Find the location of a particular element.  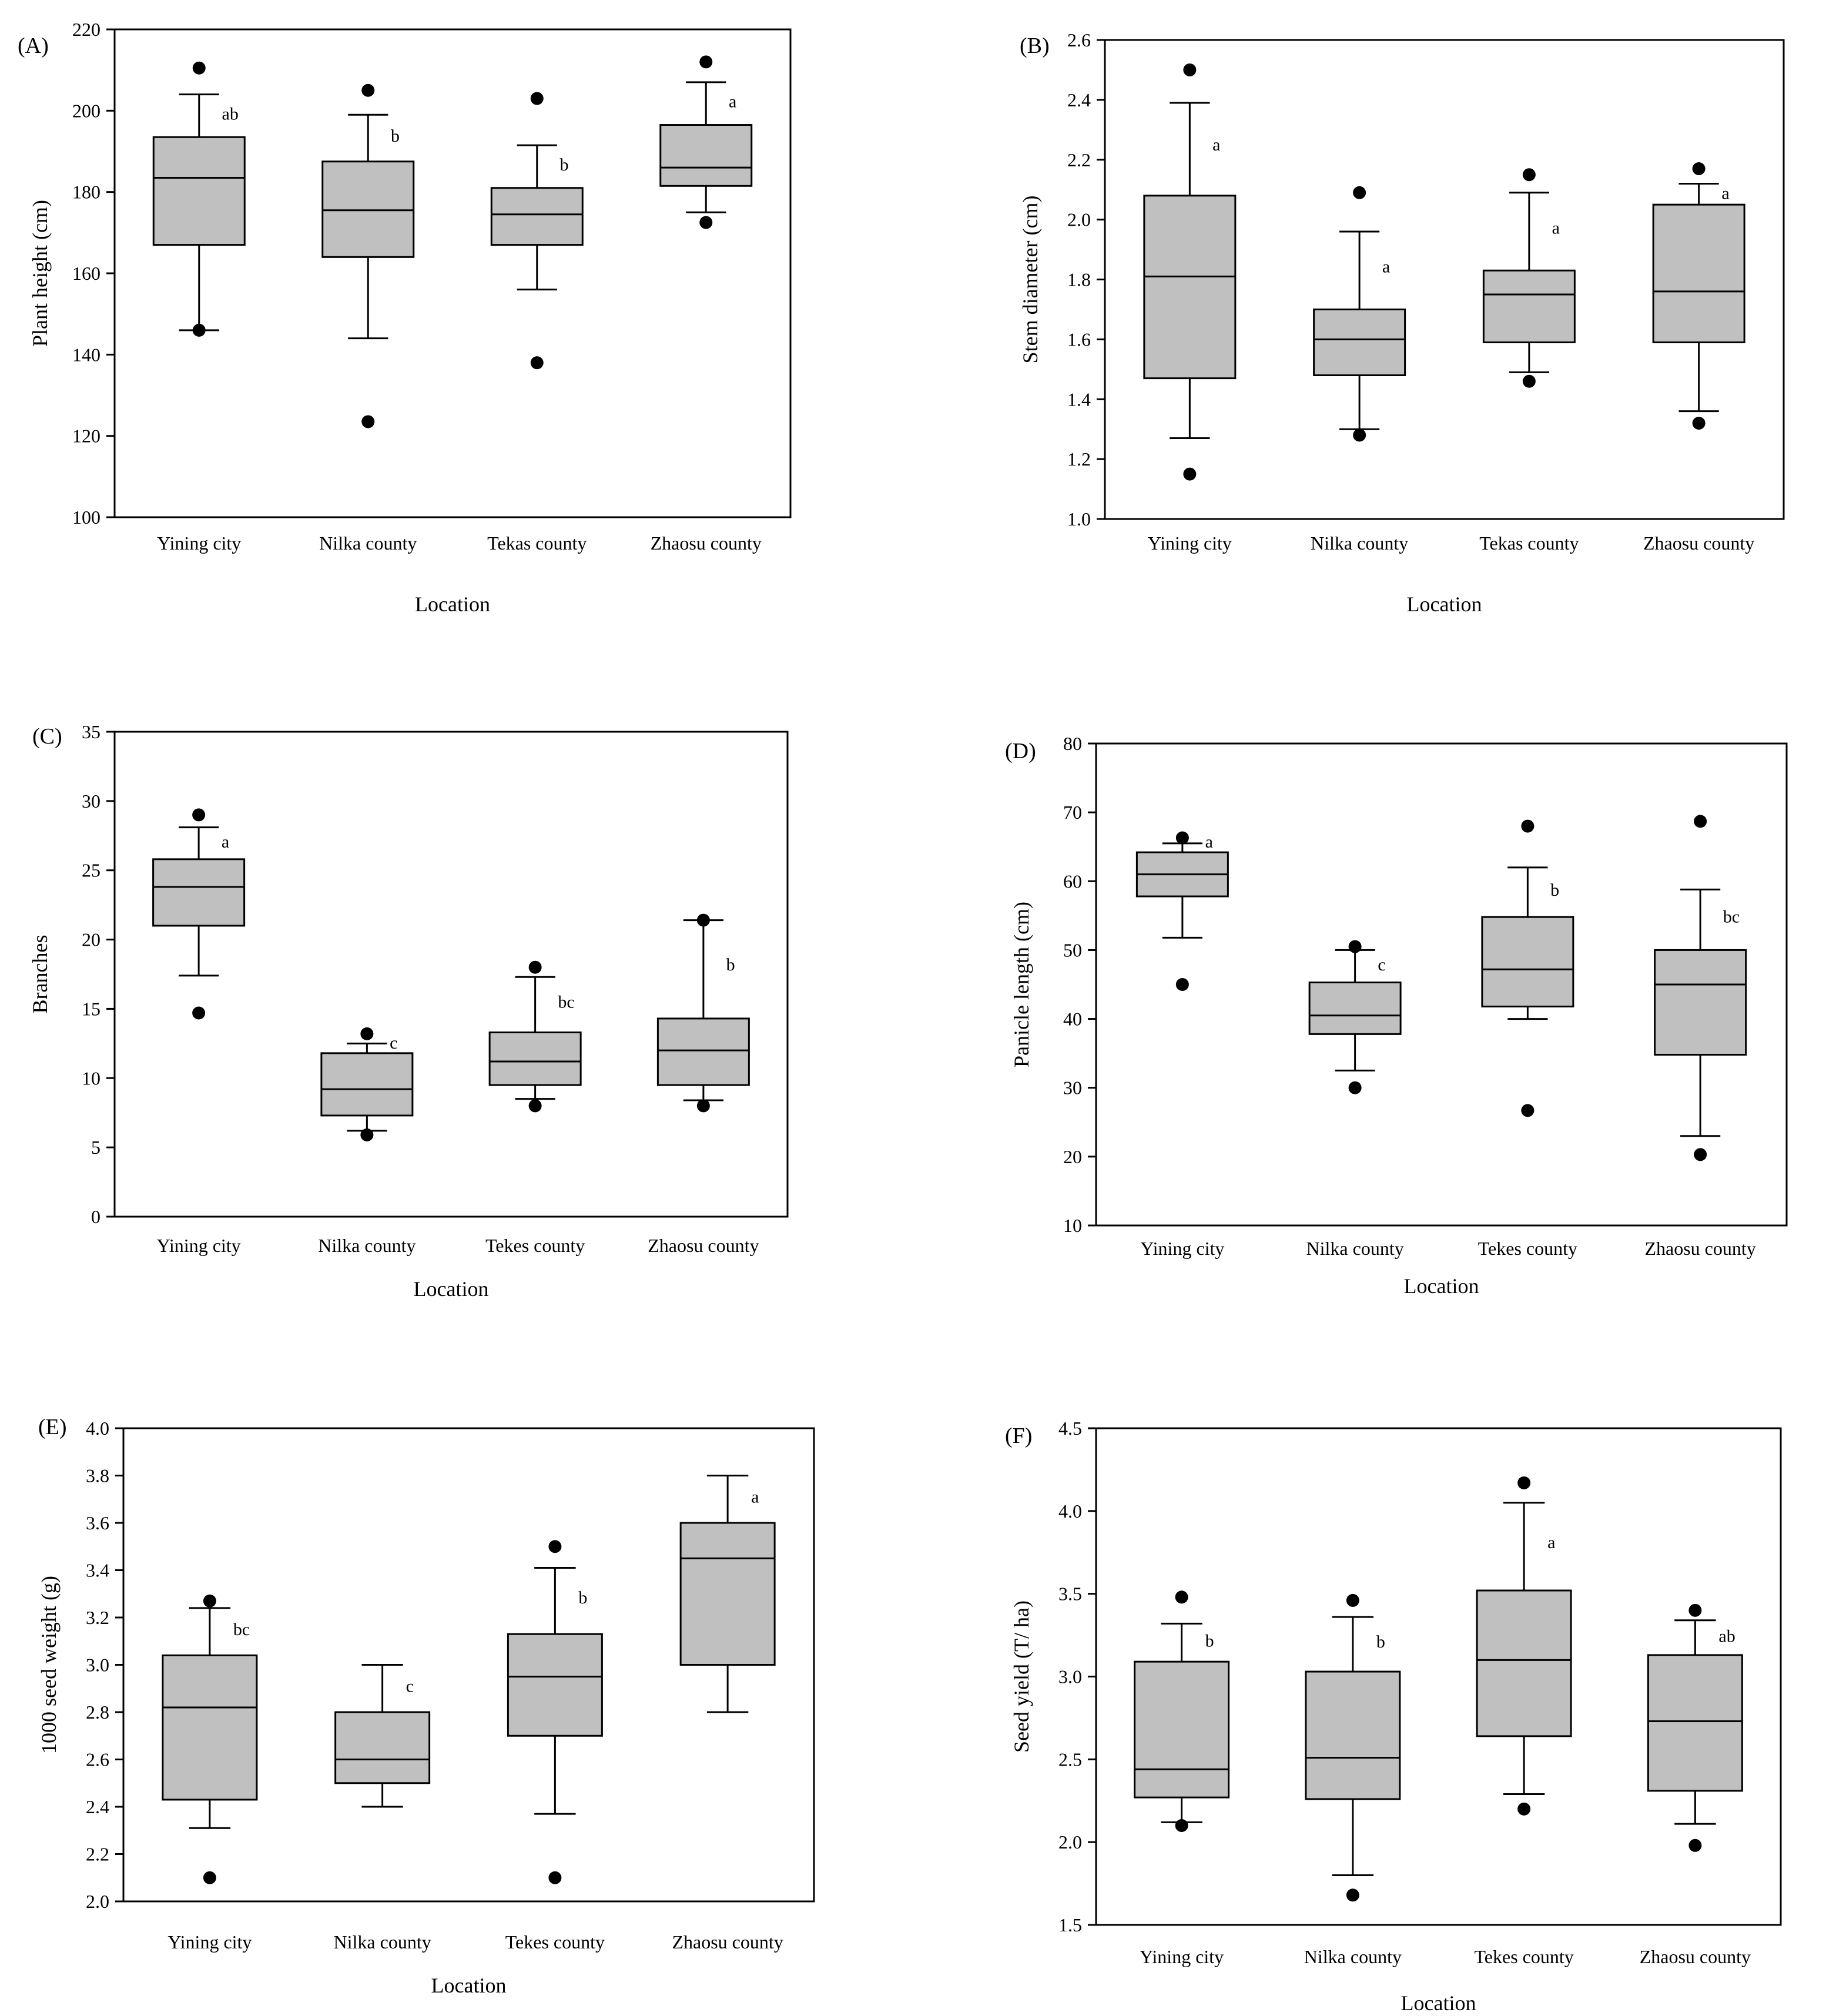

y-tick-label: 30 is located at coordinates (1072, 1088).